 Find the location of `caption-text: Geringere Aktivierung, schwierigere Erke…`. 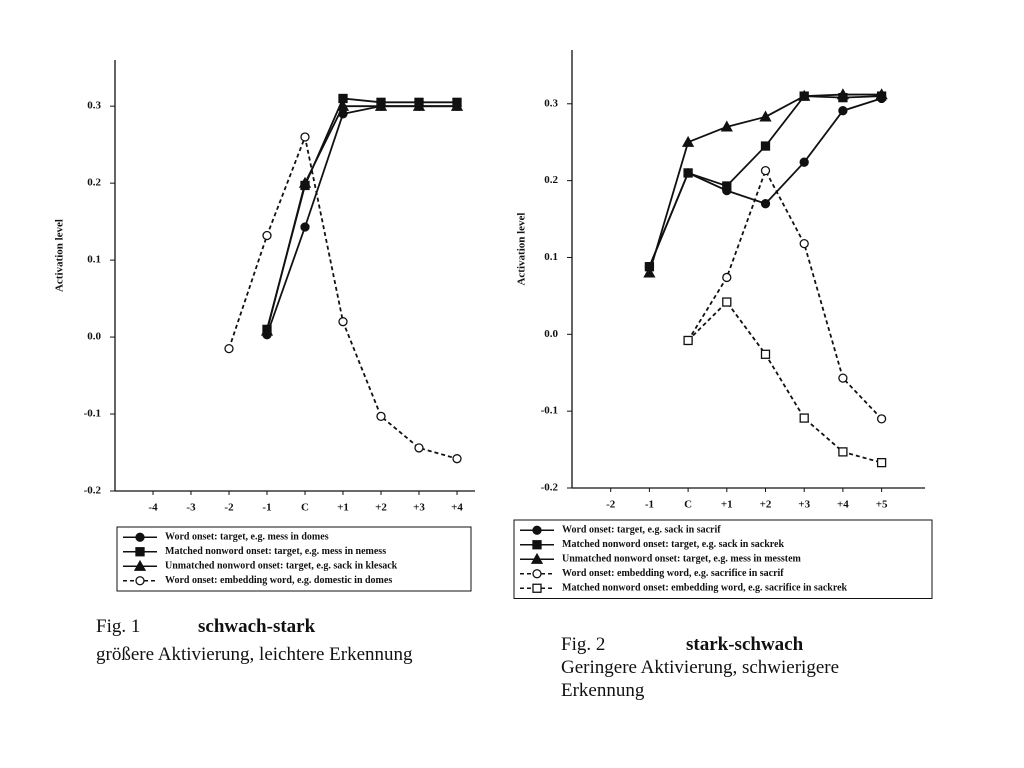

caption-text: Geringere Aktivierung, schwierigere Erke… is located at coordinates (700, 679).